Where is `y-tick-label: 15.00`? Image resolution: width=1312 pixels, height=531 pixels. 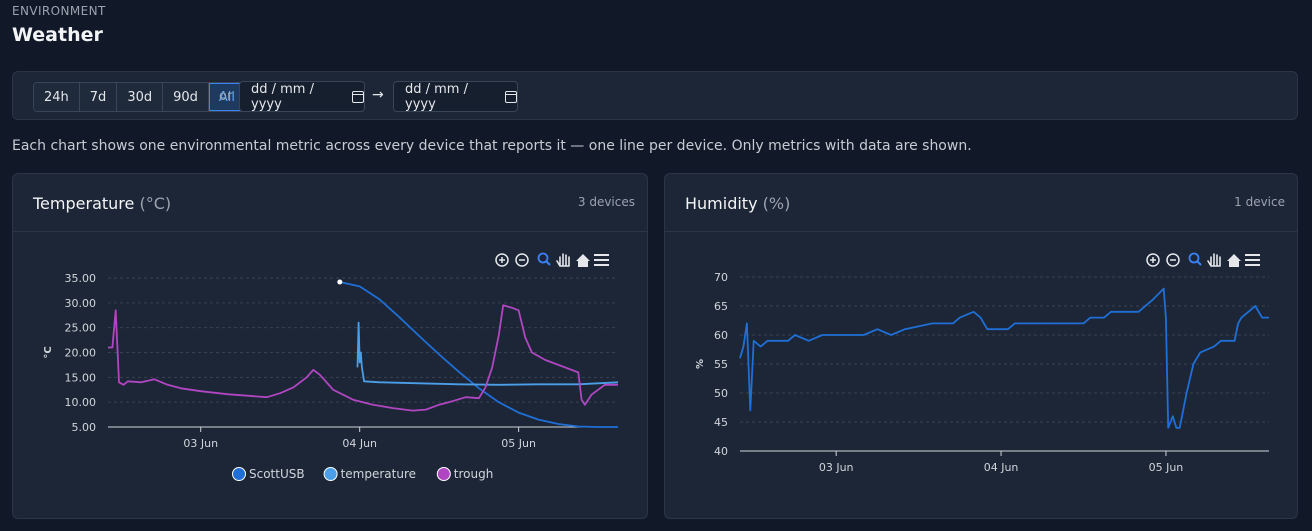
y-tick-label: 15.00 is located at coordinates (81, 377).